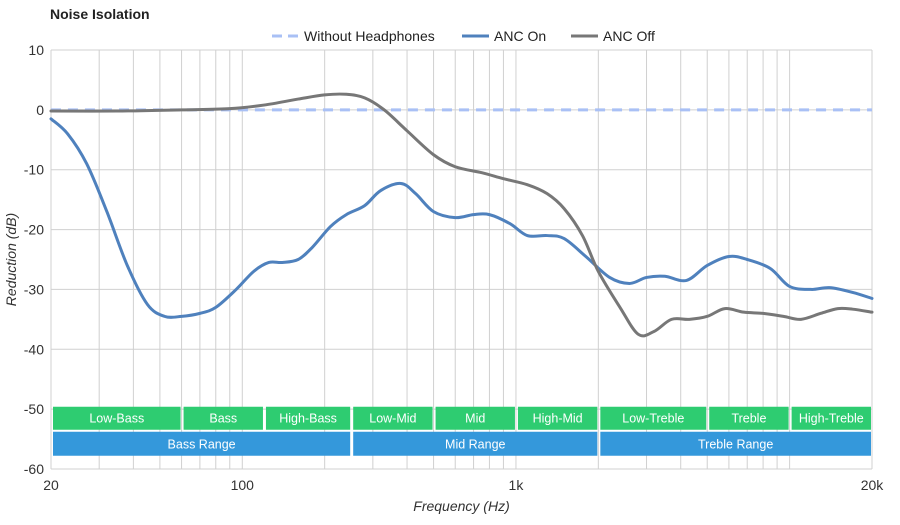 The image size is (900, 525). What do you see at coordinates (243, 485) in the screenshot?
I see `x-tick-label: 100` at bounding box center [243, 485].